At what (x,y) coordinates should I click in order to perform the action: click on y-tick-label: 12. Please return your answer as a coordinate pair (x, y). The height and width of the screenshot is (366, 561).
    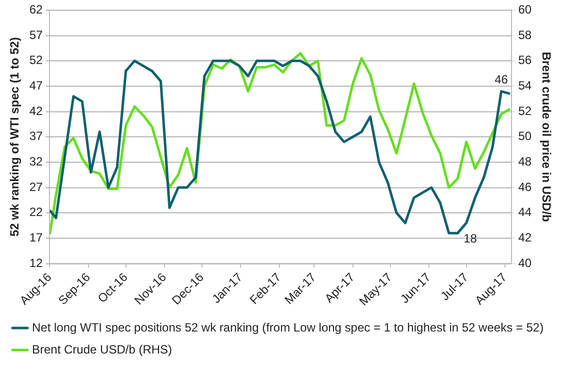
    Looking at the image, I should click on (36, 263).